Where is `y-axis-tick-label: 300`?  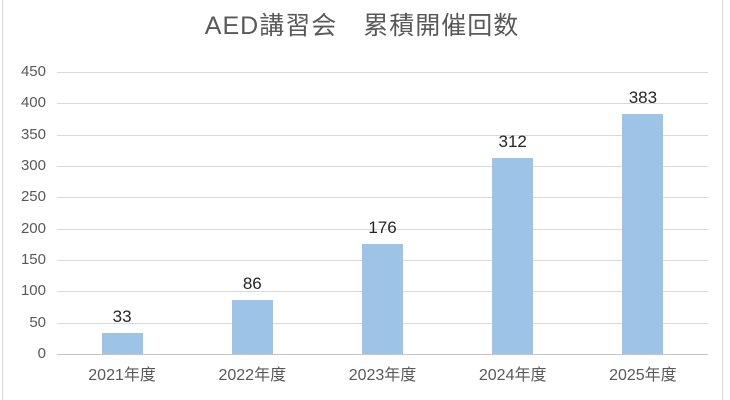 y-axis-tick-label: 300 is located at coordinates (33, 165).